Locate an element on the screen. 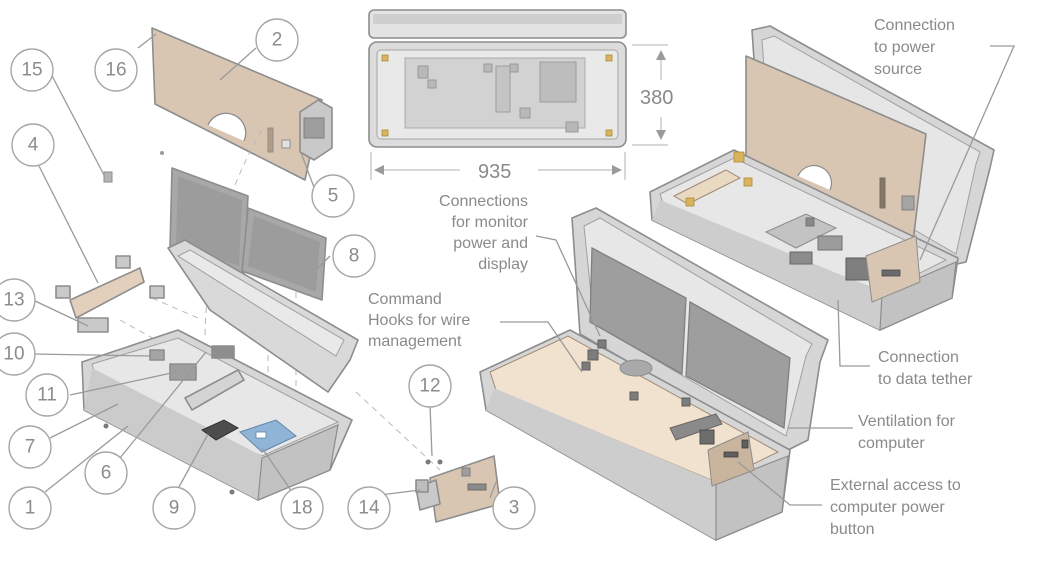  part-callout-18: 18 is located at coordinates (302, 508).